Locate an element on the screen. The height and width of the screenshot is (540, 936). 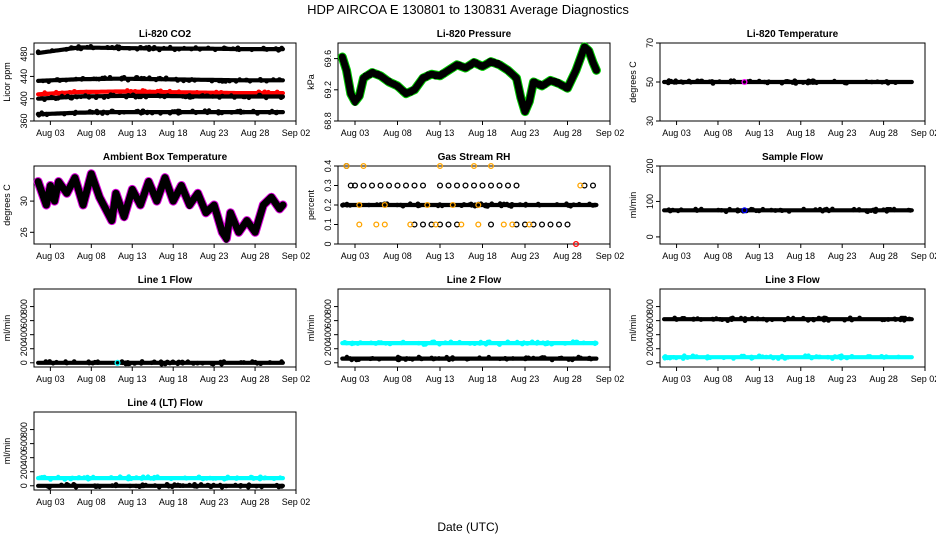
panel-frame is located at coordinates (474, 82).